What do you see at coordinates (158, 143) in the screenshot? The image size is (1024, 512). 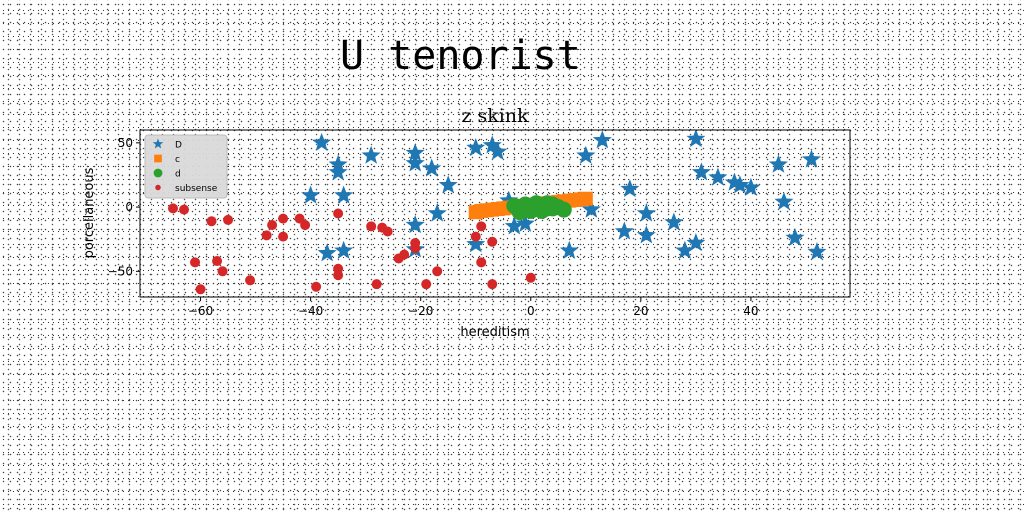 I see `legend-marker-D` at bounding box center [158, 143].